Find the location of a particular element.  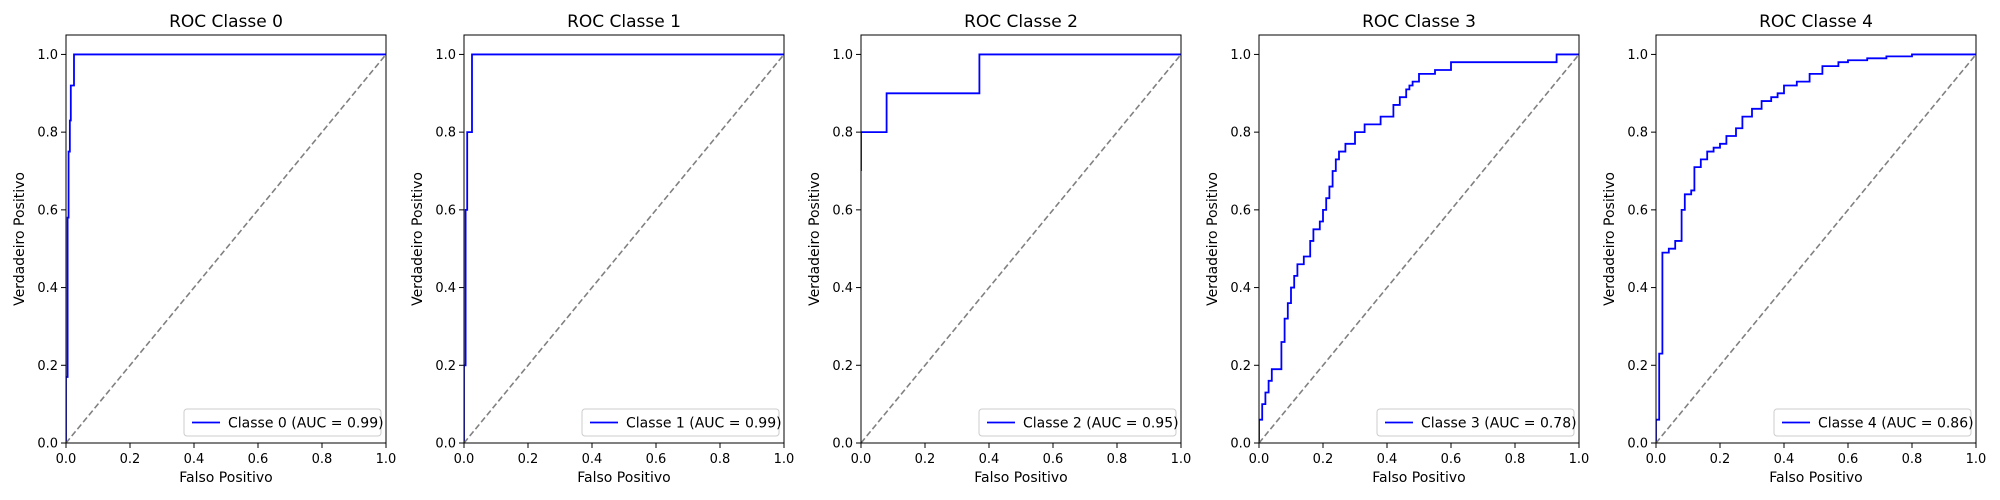

legend: Classe 2 (AUC = 0.95) is located at coordinates (1078, 422).